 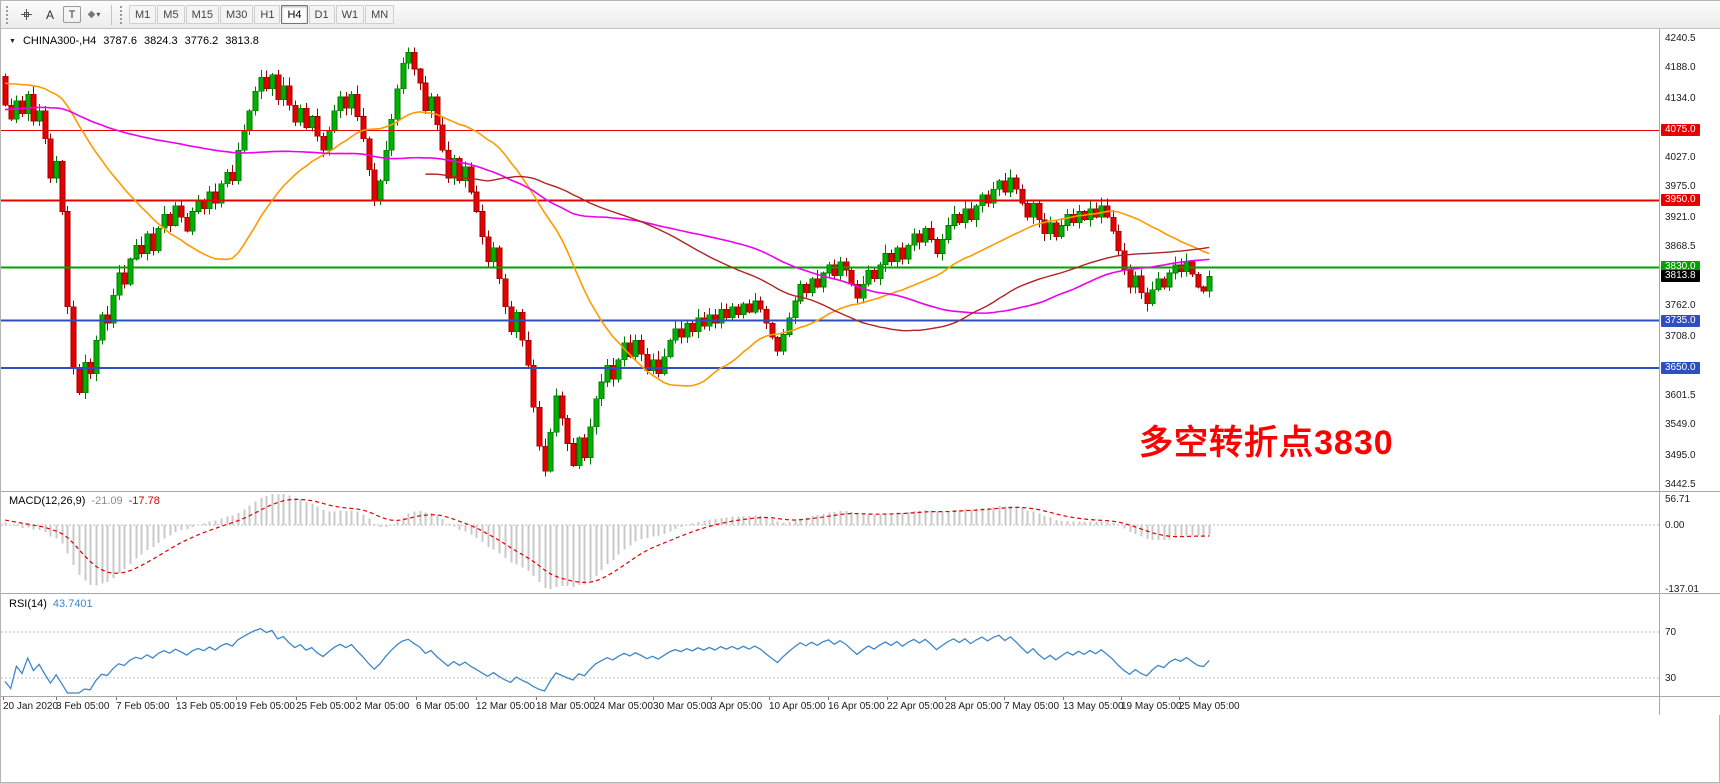 What do you see at coordinates (98, 14) in the screenshot?
I see `chevron-down-icon: ▾` at bounding box center [98, 14].